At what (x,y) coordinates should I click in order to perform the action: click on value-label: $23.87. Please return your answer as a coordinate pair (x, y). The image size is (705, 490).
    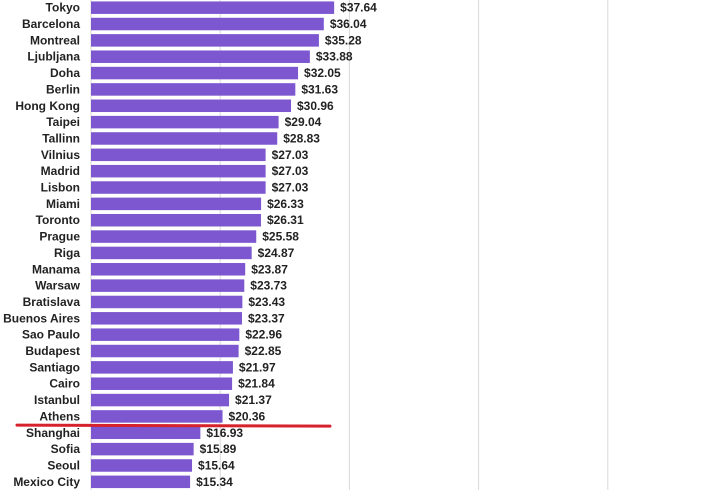
    Looking at the image, I should click on (269, 269).